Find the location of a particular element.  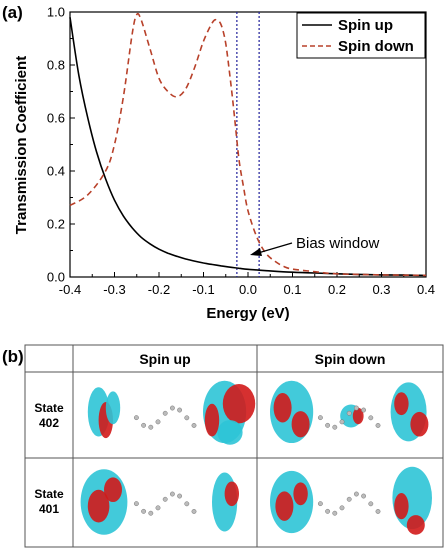

legend-spin-up-label: Spin up is located at coordinates (365, 25).